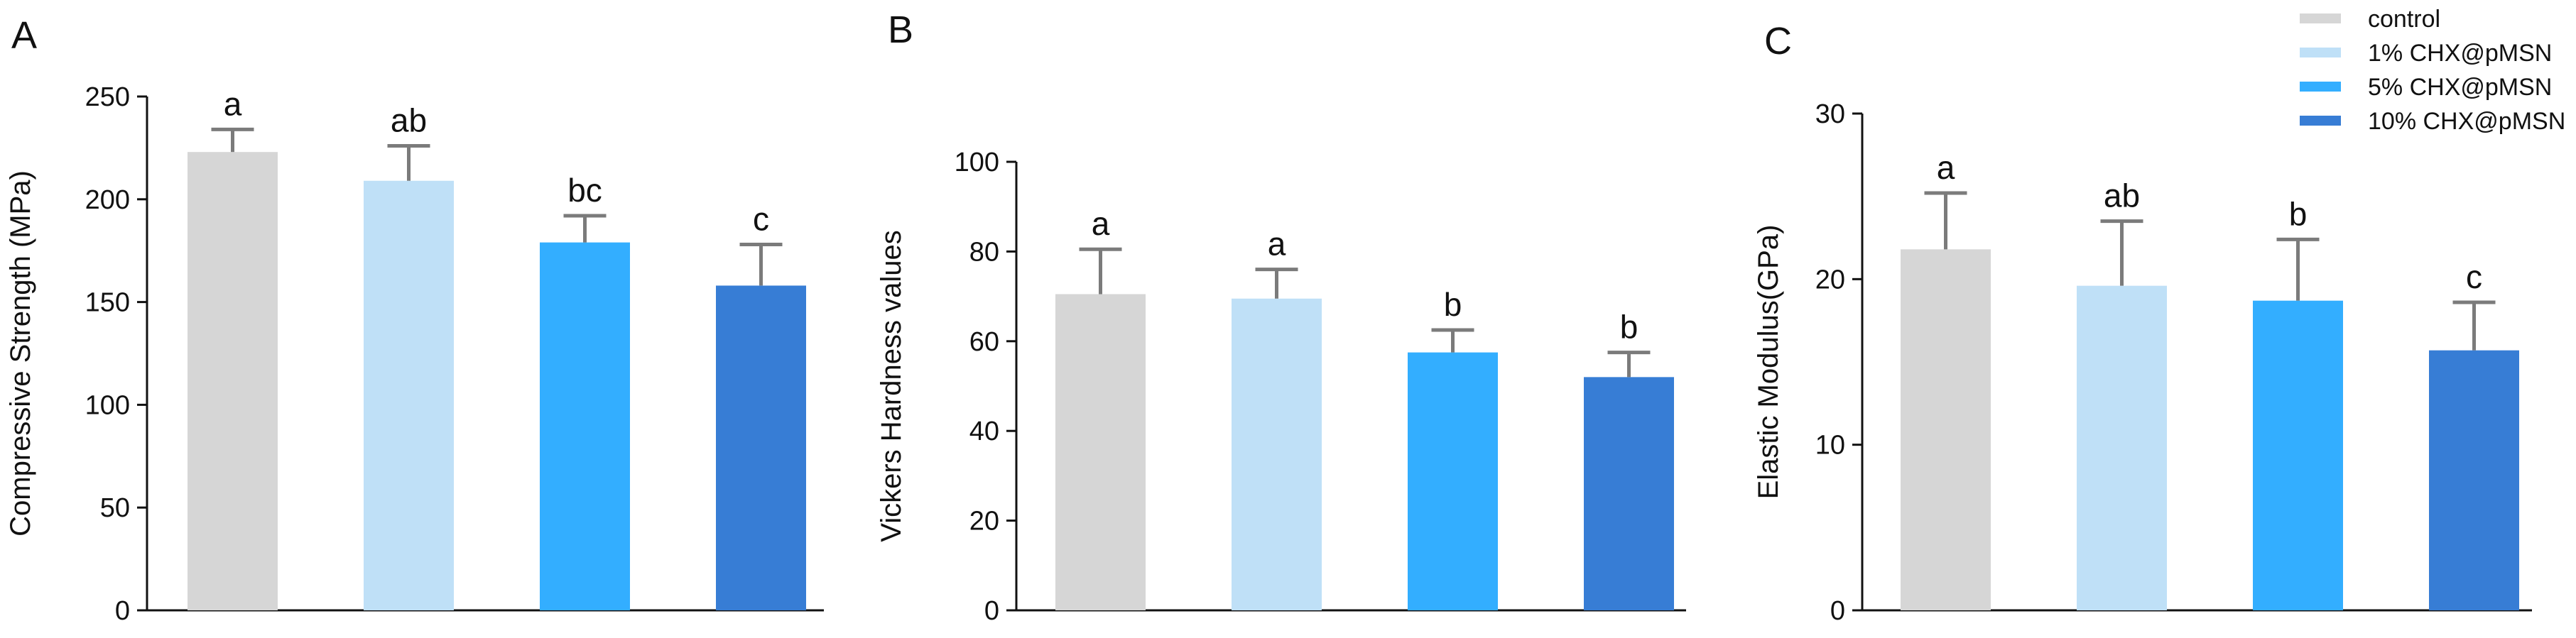 This screenshot has width=2576, height=638. What do you see at coordinates (891, 386) in the screenshot?
I see `y-axis-label: Vickers Hardness values` at bounding box center [891, 386].